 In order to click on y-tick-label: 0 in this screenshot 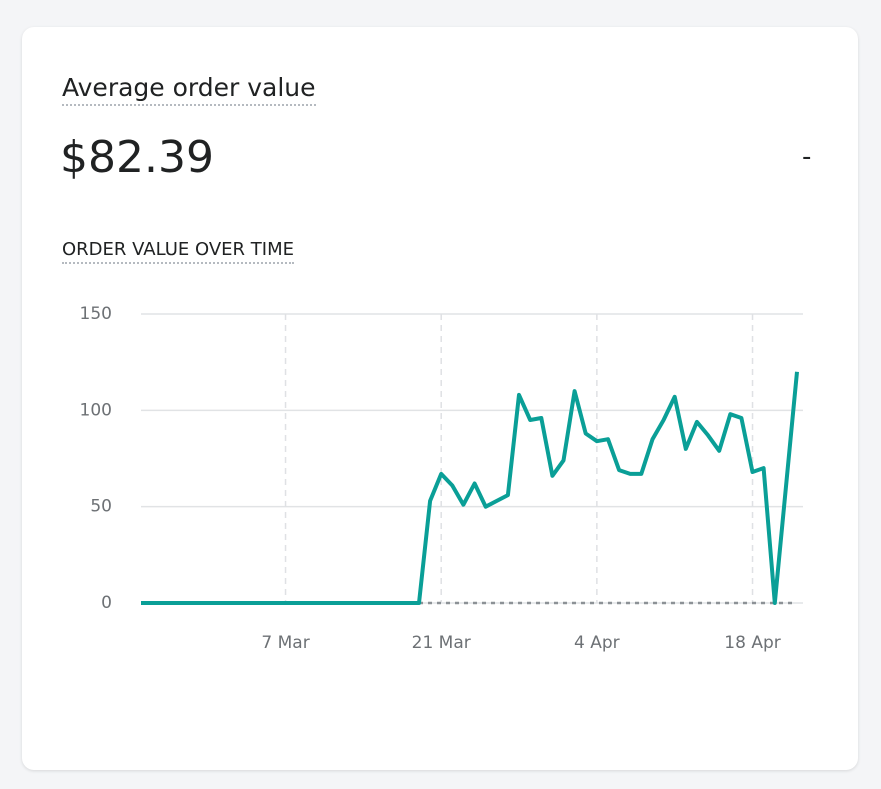, I will do `click(106, 603)`.